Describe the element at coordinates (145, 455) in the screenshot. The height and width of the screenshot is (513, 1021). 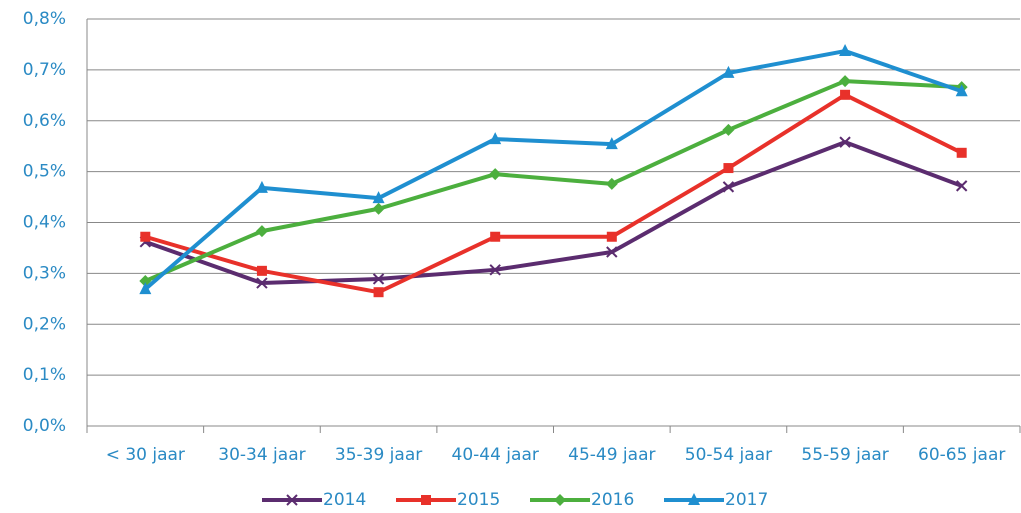
I see `x-tick-label: < 30 jaar` at that location.